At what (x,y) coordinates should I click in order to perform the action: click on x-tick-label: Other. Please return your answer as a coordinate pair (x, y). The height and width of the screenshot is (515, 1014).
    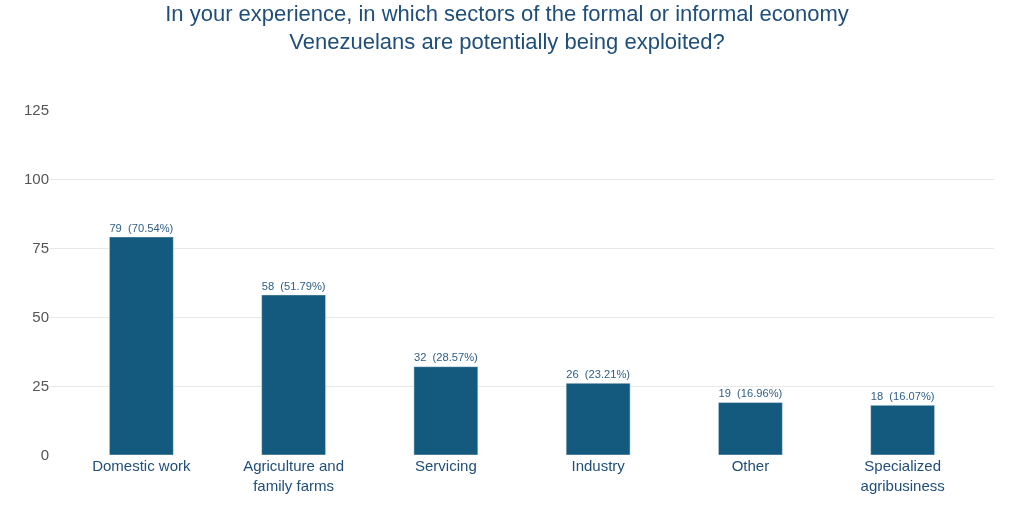
    Looking at the image, I should click on (750, 465).